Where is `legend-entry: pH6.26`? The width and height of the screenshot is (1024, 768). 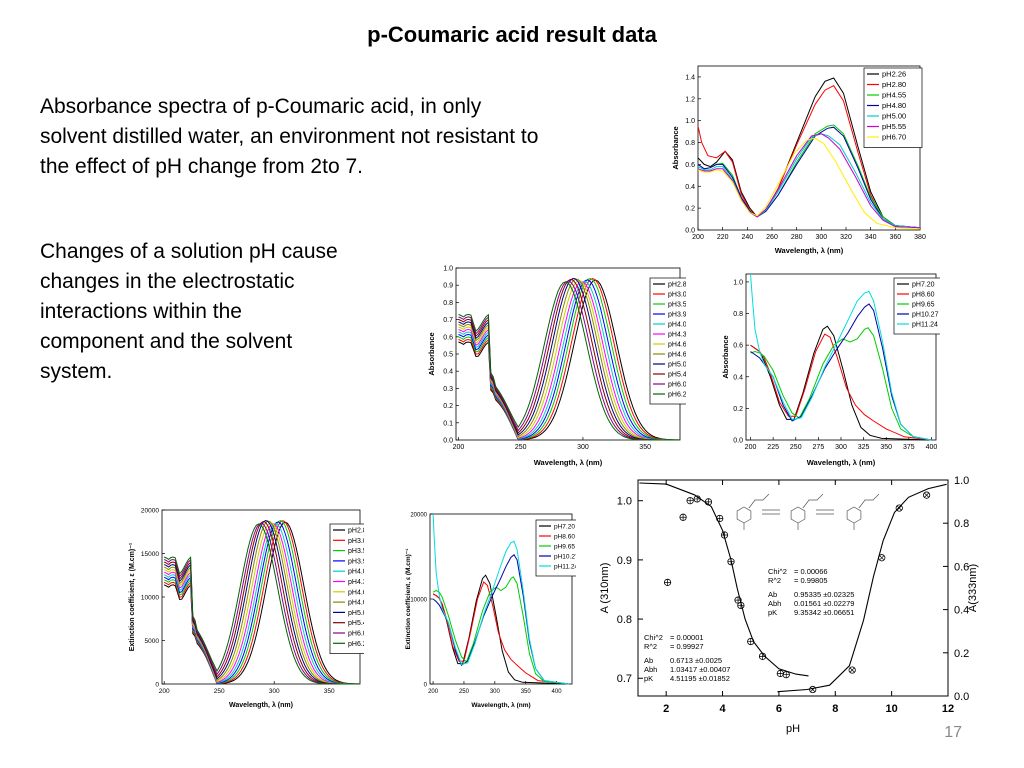 legend-entry: pH6.26 is located at coordinates (677, 395).